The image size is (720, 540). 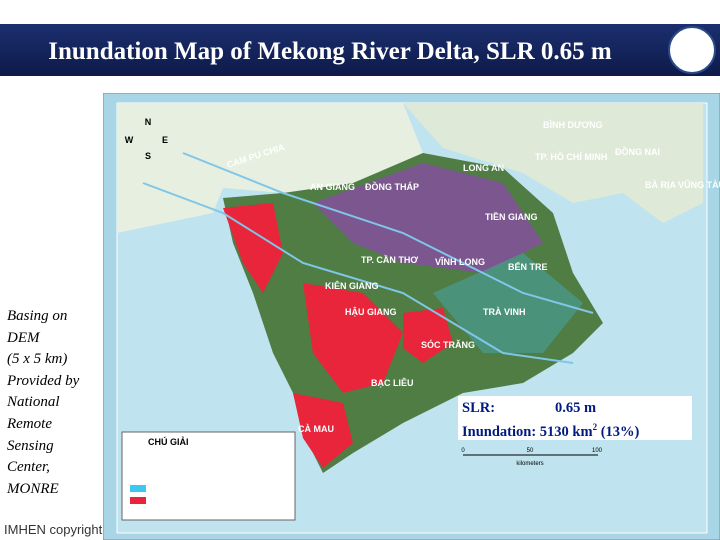 What do you see at coordinates (270, 168) in the screenshot?
I see `cambodia` at bounding box center [270, 168].